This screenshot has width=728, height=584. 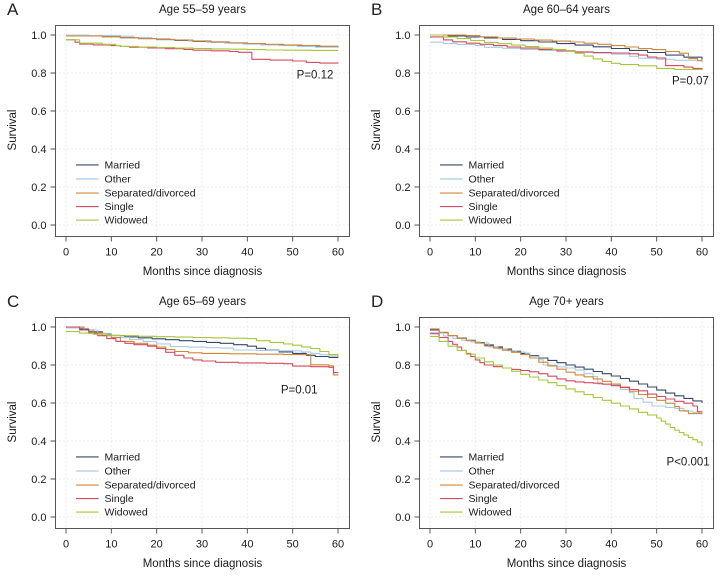 I want to click on p-value-label: P=0.01, so click(x=299, y=391).